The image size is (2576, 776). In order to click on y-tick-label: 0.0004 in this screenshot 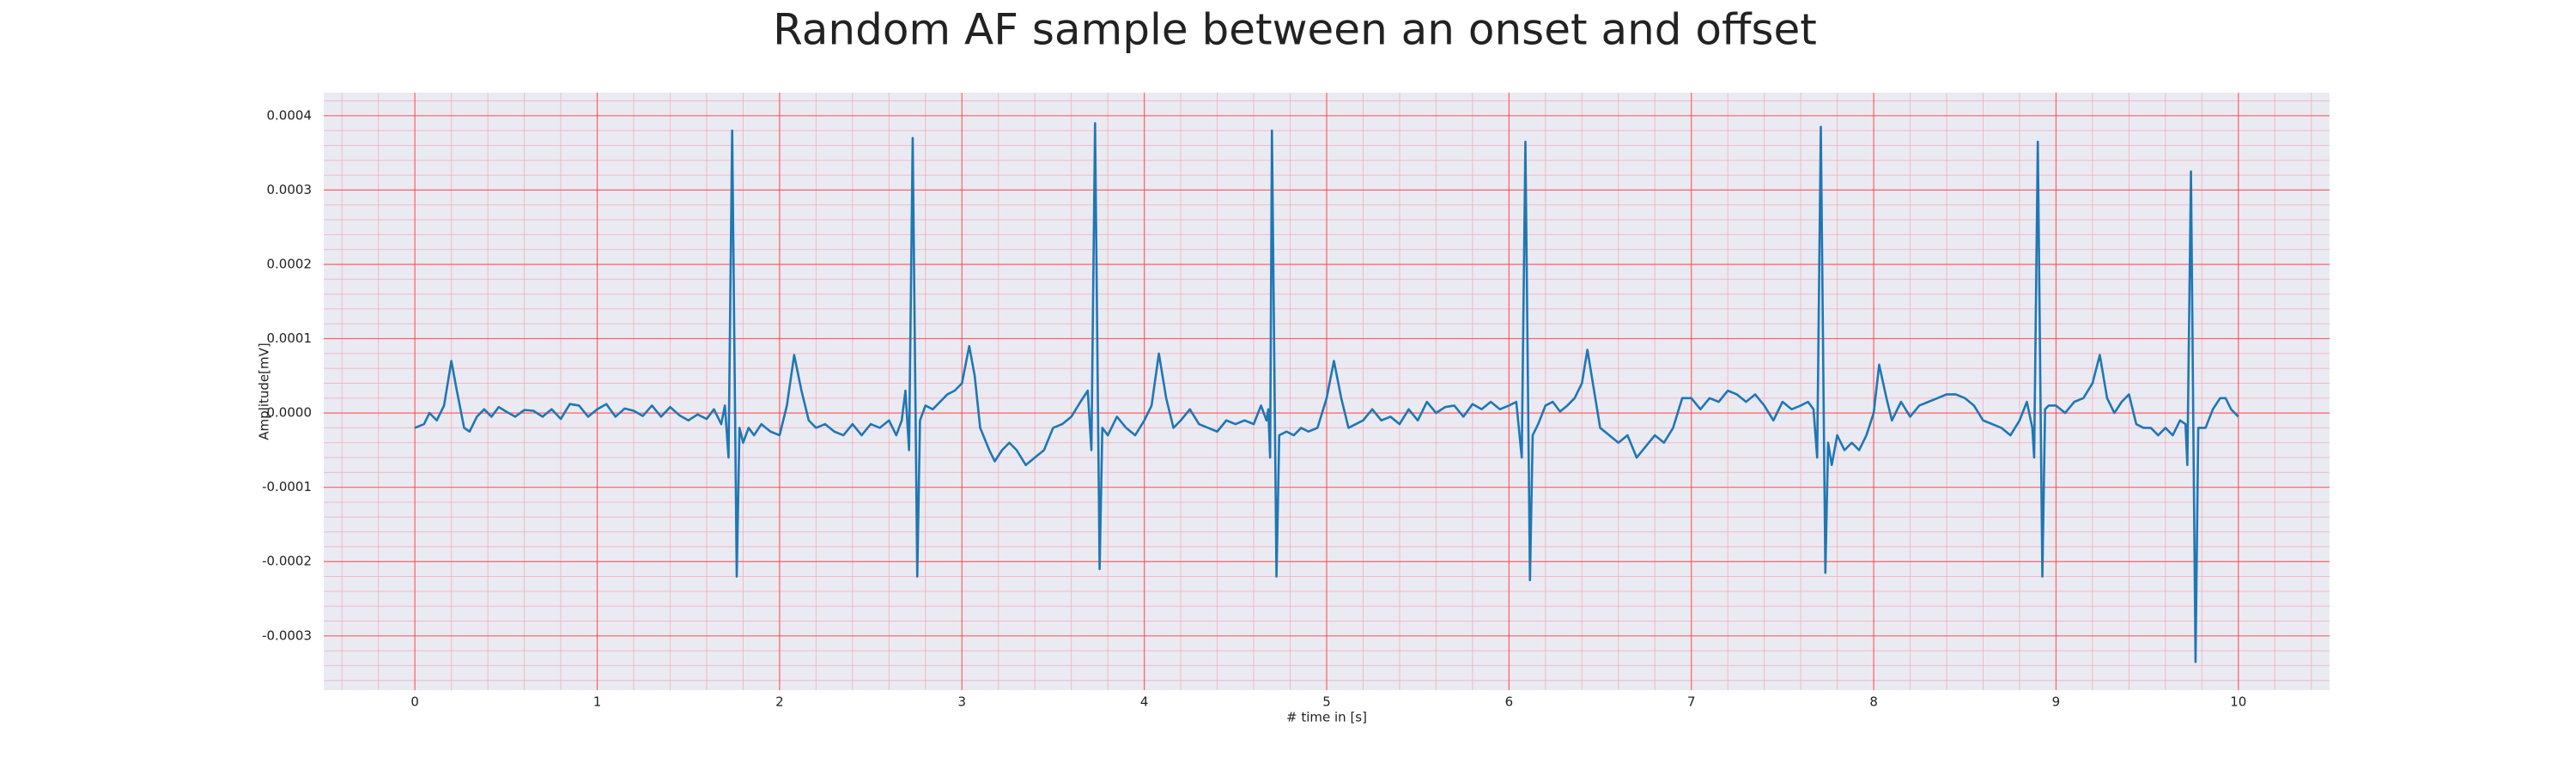, I will do `click(290, 115)`.